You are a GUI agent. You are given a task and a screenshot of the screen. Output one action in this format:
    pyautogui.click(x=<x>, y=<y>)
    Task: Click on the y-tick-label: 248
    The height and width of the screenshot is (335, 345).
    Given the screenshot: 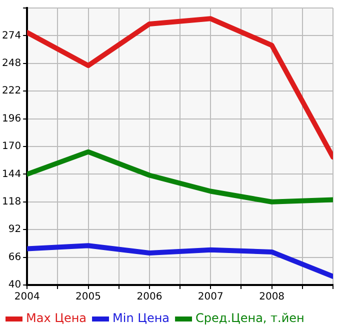 What is the action you would take?
    pyautogui.click(x=12, y=63)
    